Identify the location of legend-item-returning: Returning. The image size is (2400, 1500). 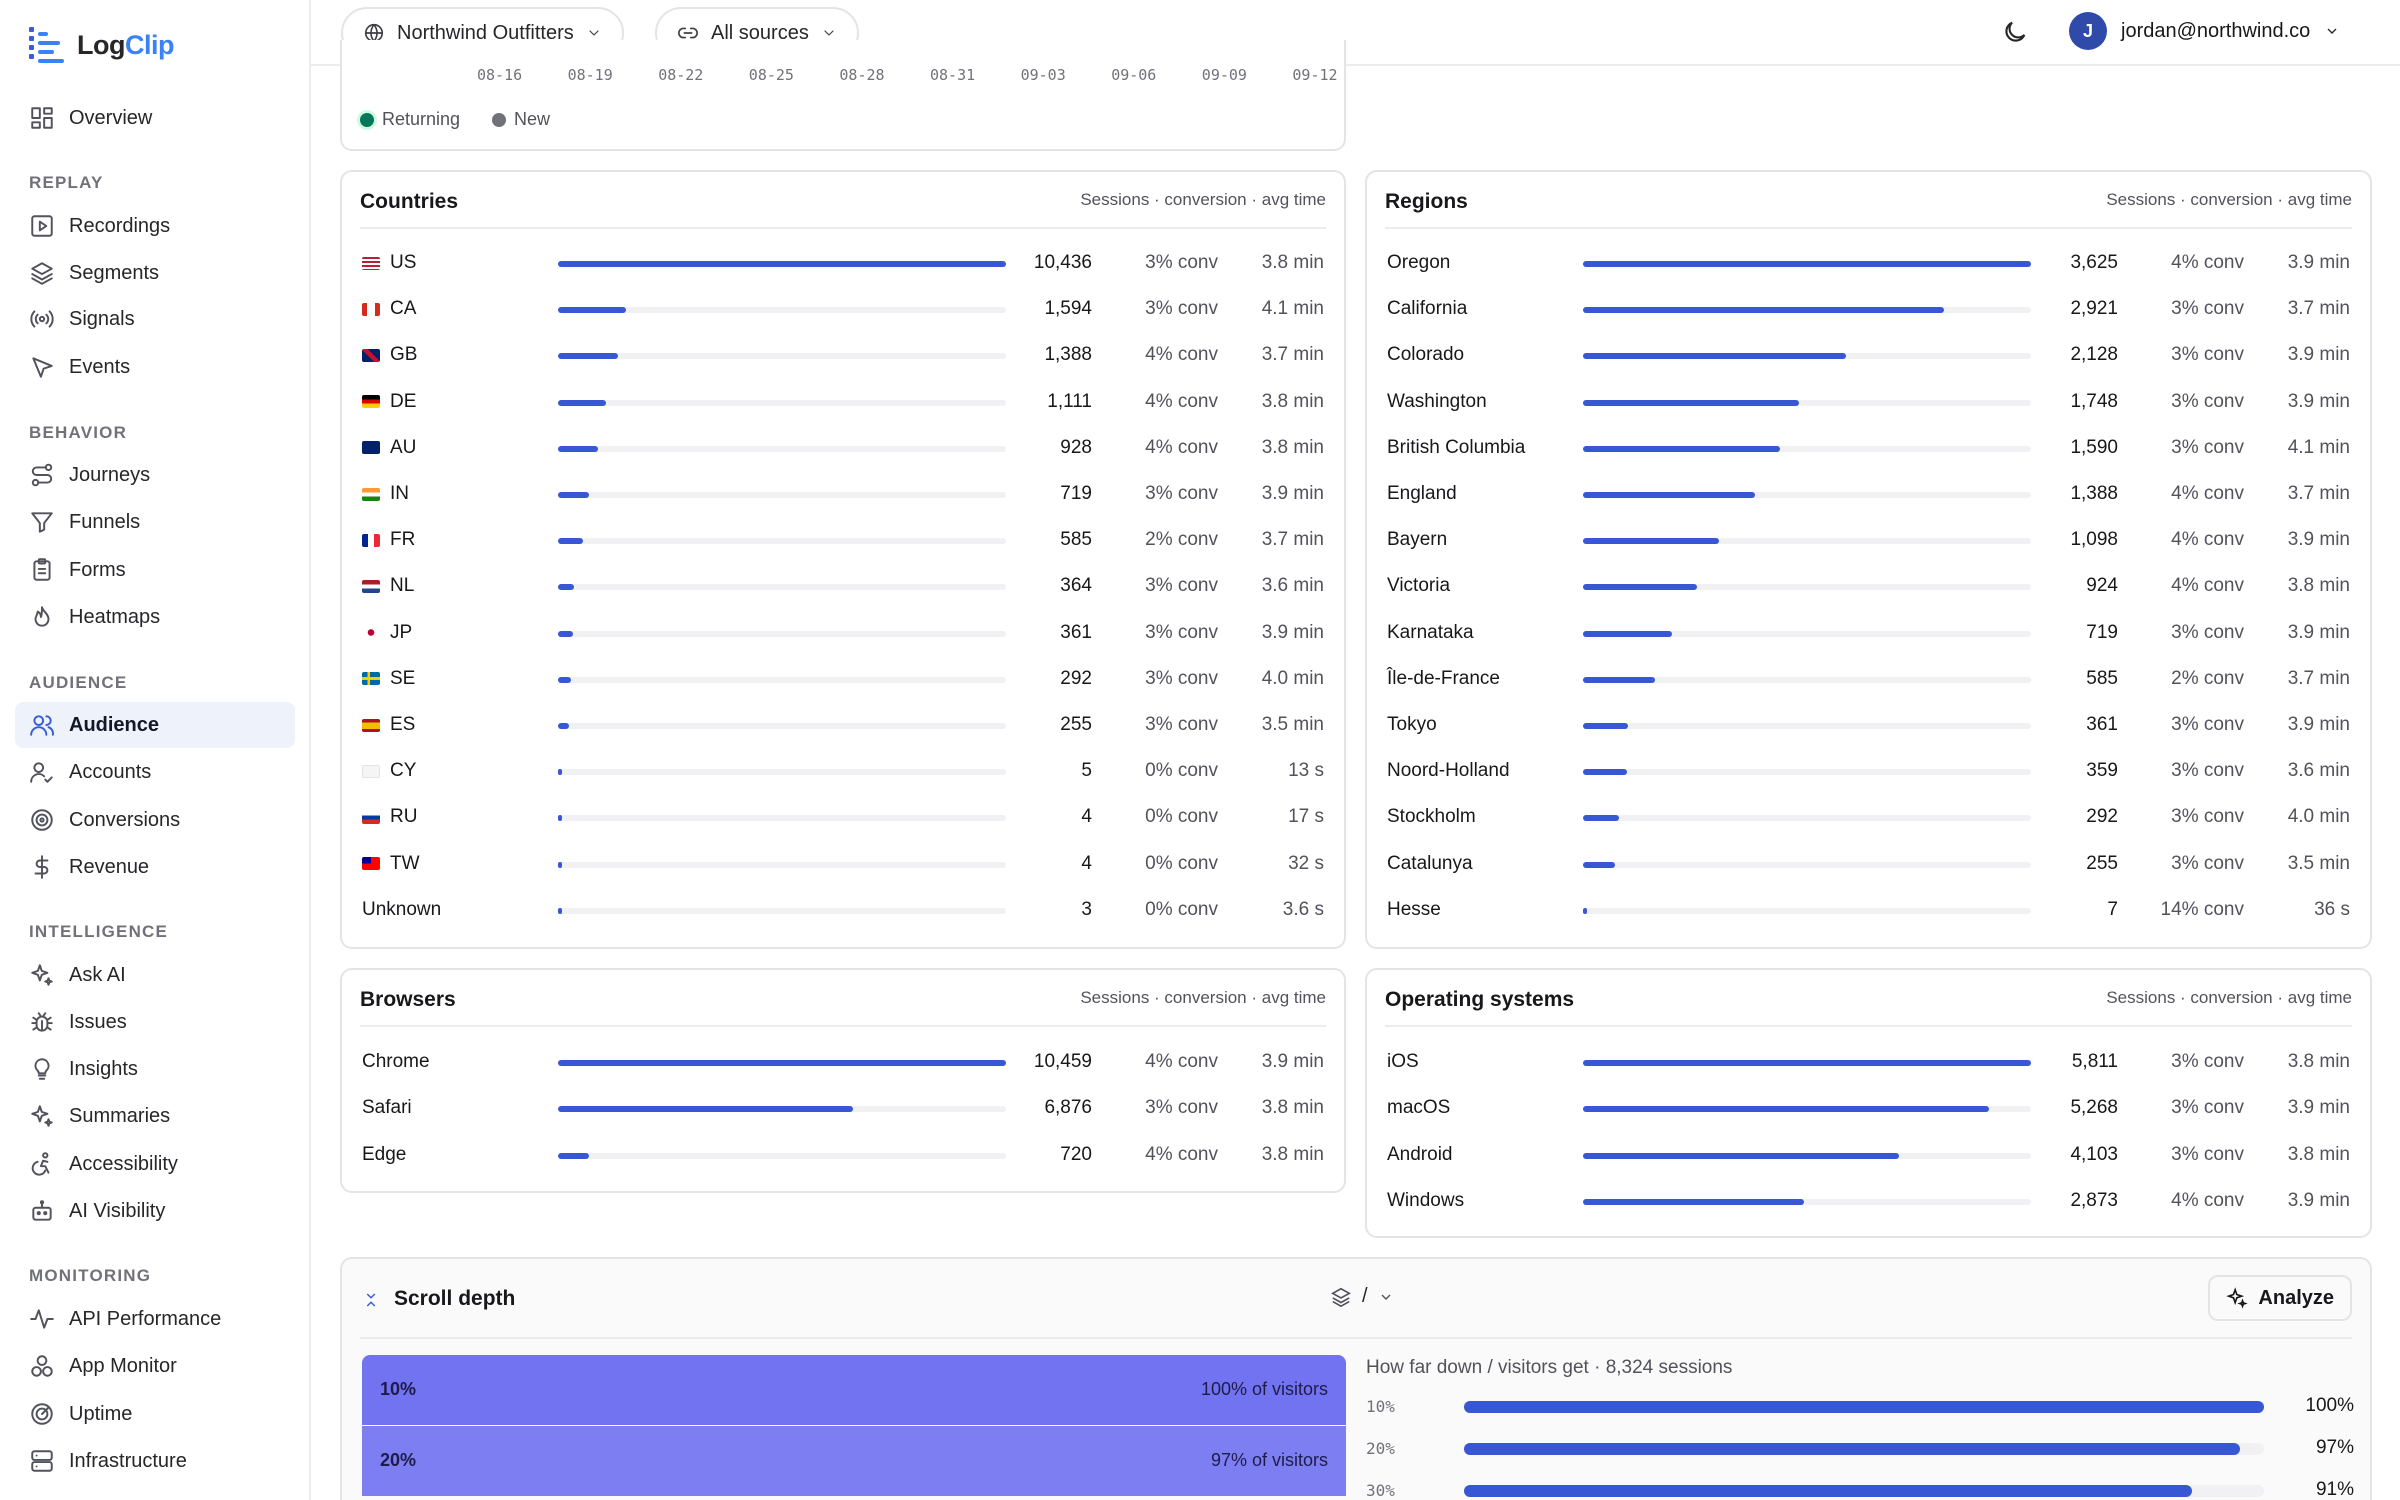
(410, 119).